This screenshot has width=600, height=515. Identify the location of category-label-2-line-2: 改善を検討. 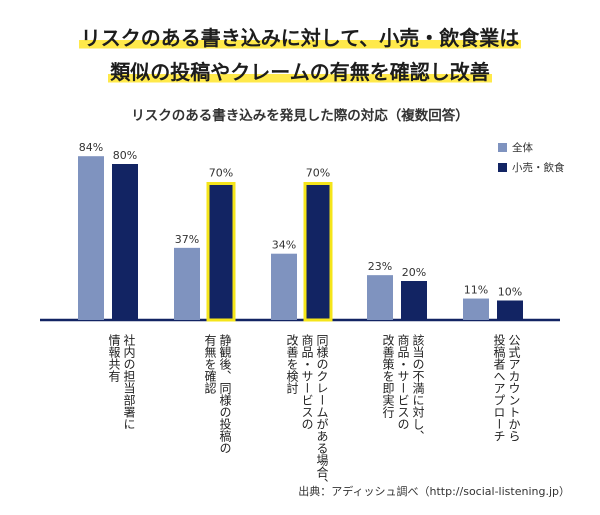
(292, 364).